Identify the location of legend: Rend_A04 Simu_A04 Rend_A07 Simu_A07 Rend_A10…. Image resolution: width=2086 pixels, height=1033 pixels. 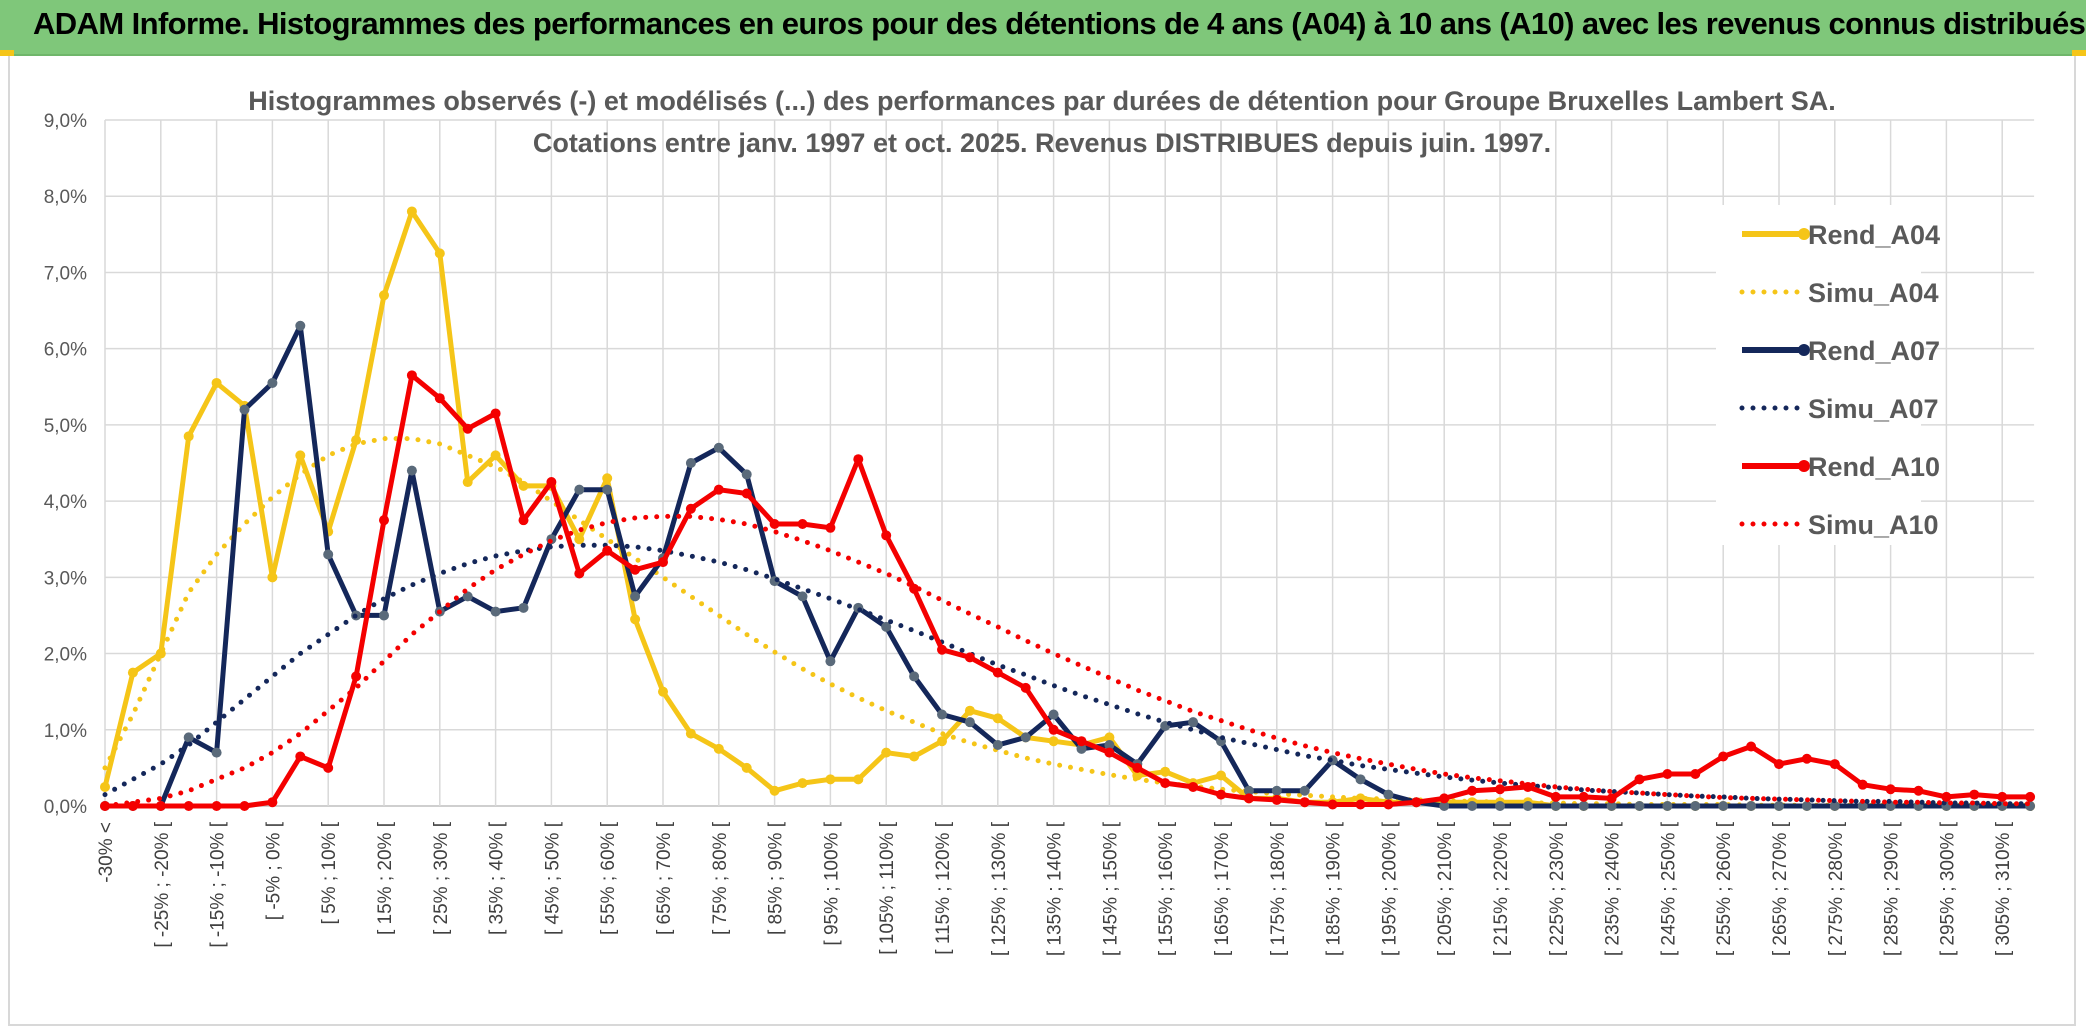
(1839, 380).